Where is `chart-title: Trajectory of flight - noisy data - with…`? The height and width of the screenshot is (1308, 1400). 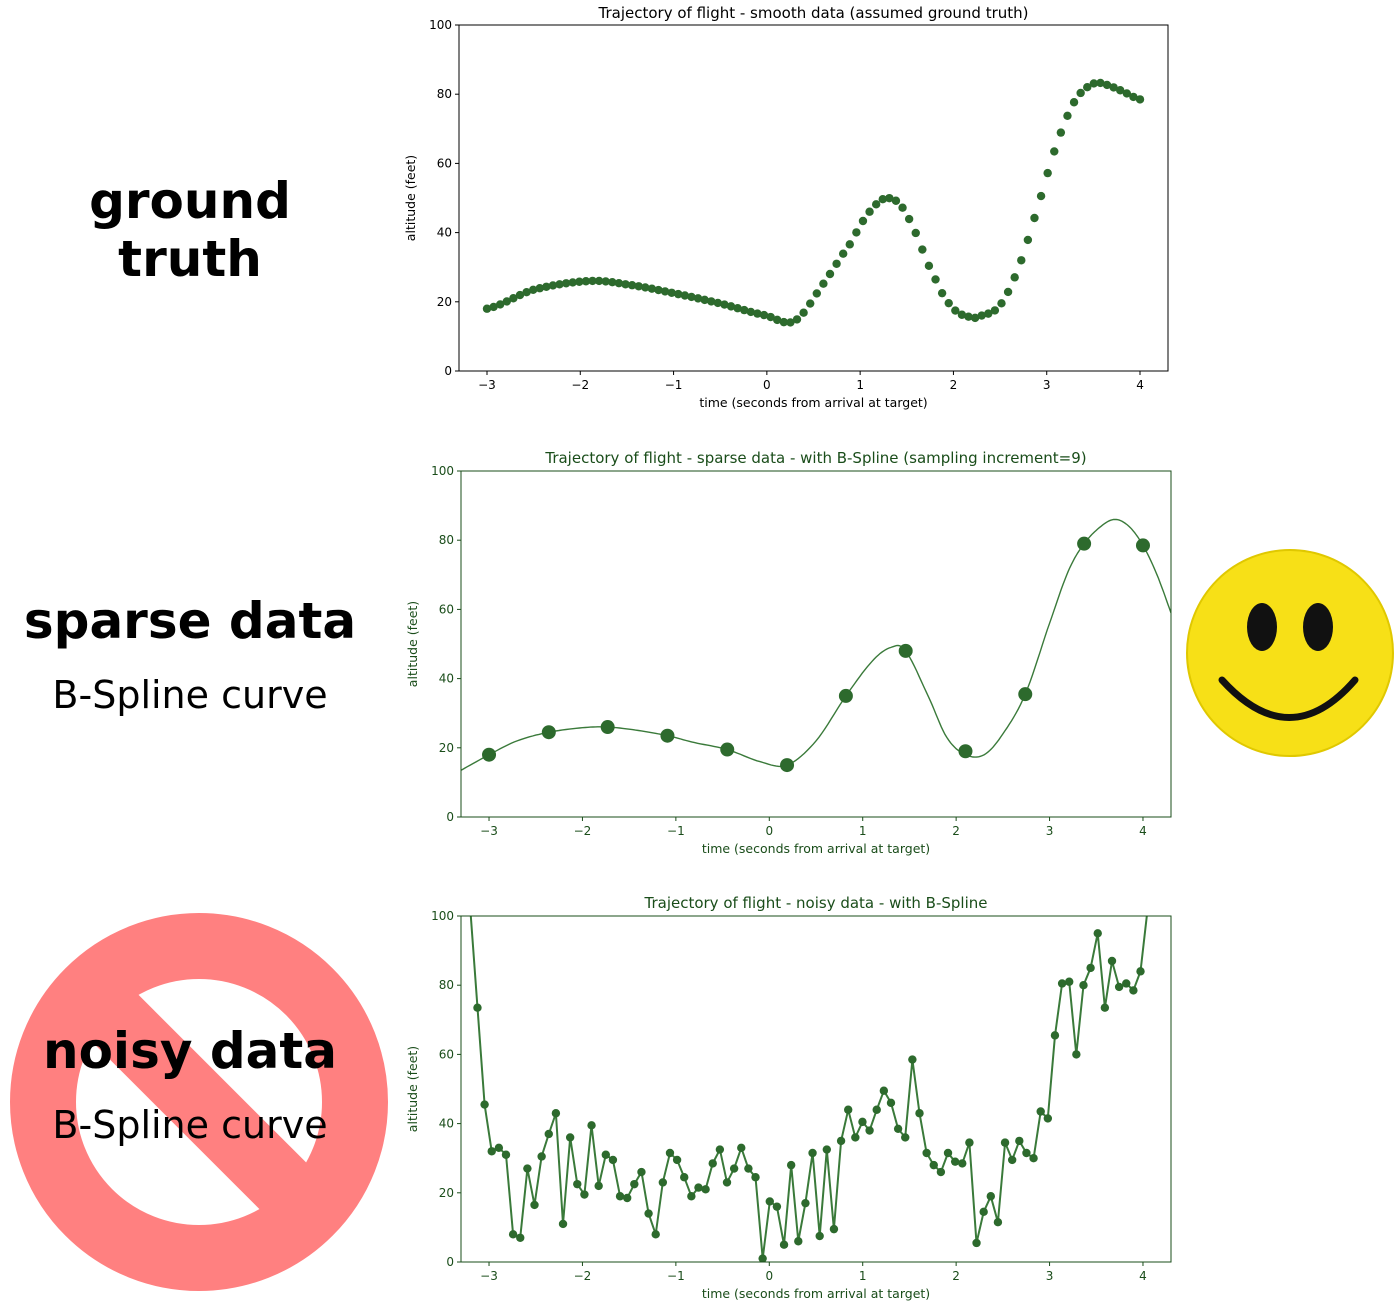
chart-title: Trajectory of flight - noisy data - with… is located at coordinates (816, 903).